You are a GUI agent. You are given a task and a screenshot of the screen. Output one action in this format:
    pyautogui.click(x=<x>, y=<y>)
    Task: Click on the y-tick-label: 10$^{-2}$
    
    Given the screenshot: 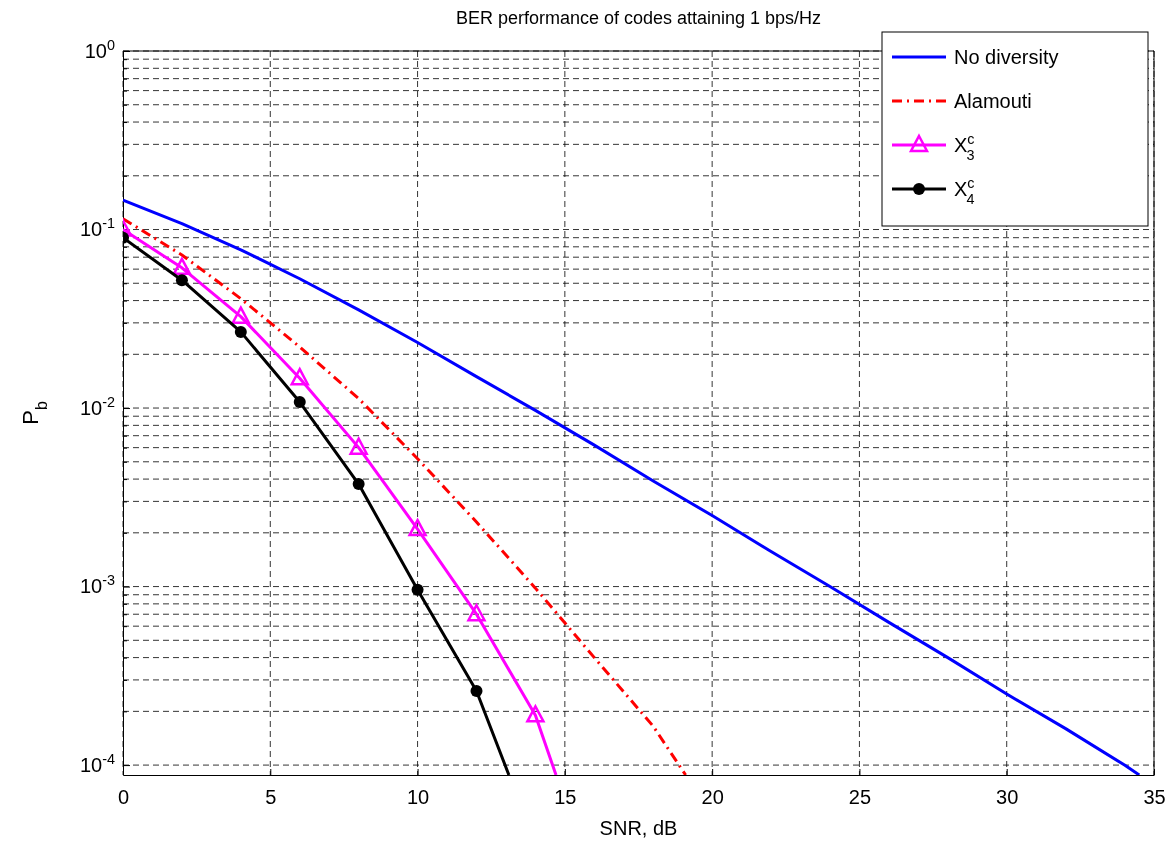 What is the action you would take?
    pyautogui.click(x=97, y=406)
    